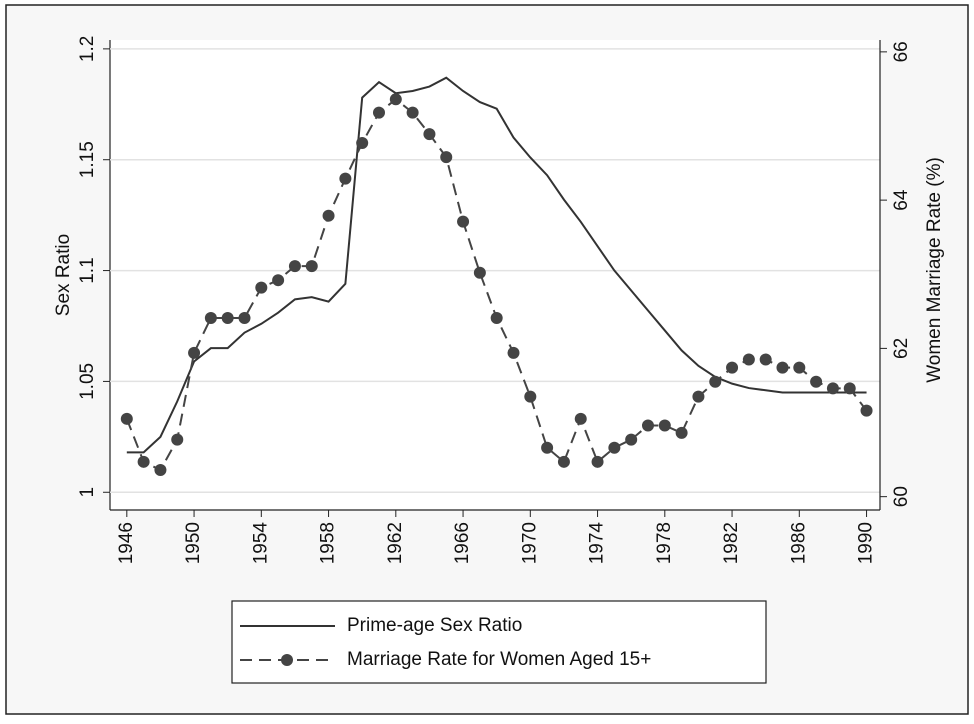 The height and width of the screenshot is (724, 974). Describe the element at coordinates (901, 51) in the screenshot. I see `y2-tick-label: 66` at that location.